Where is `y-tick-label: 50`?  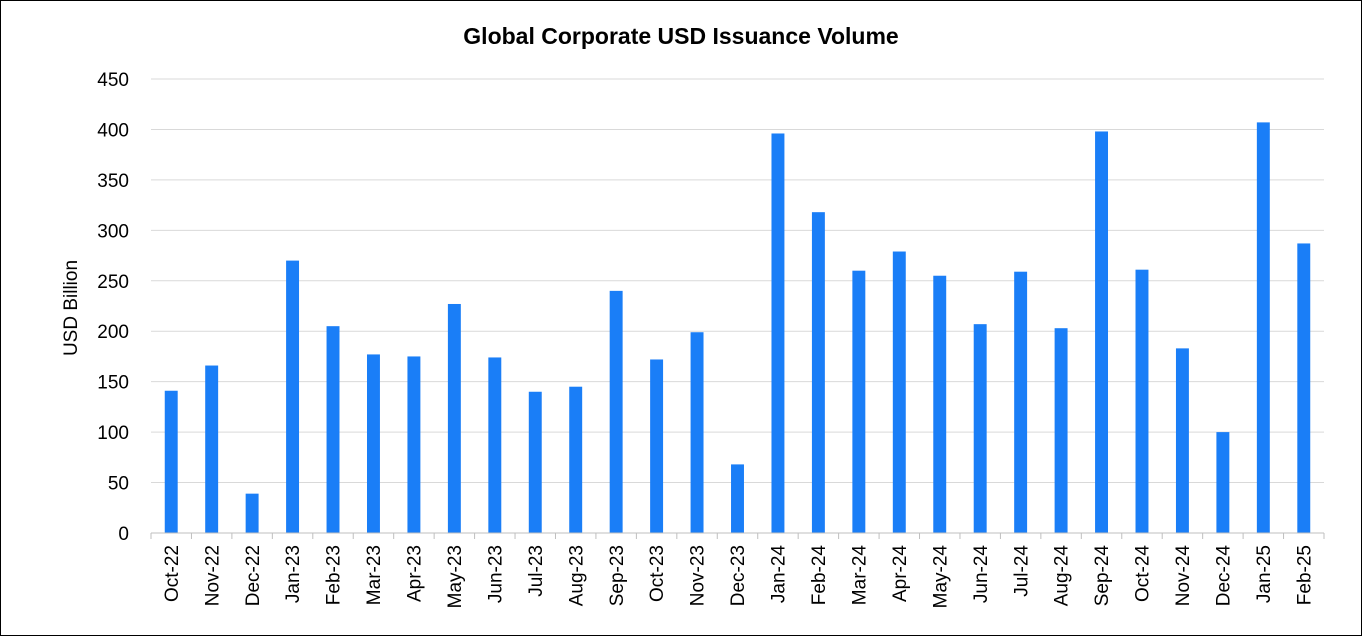
y-tick-label: 50 is located at coordinates (118, 484).